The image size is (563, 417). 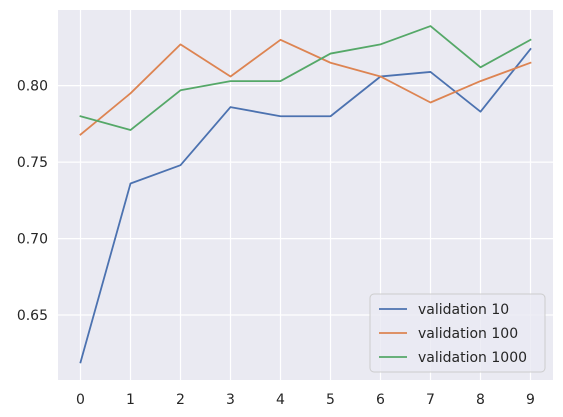 What do you see at coordinates (32, 87) in the screenshot?
I see `y-tick-label: 0.80` at bounding box center [32, 87].